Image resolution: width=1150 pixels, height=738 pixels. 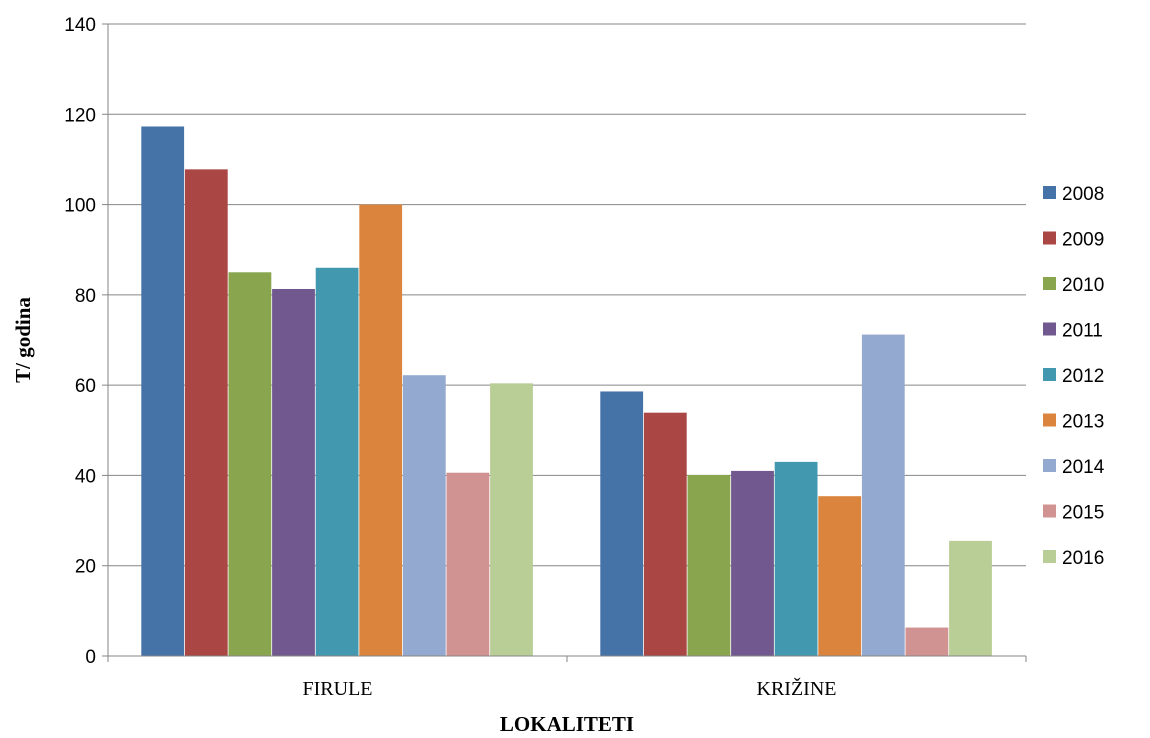 What do you see at coordinates (709, 565) in the screenshot?
I see `bar-2010-križine` at bounding box center [709, 565].